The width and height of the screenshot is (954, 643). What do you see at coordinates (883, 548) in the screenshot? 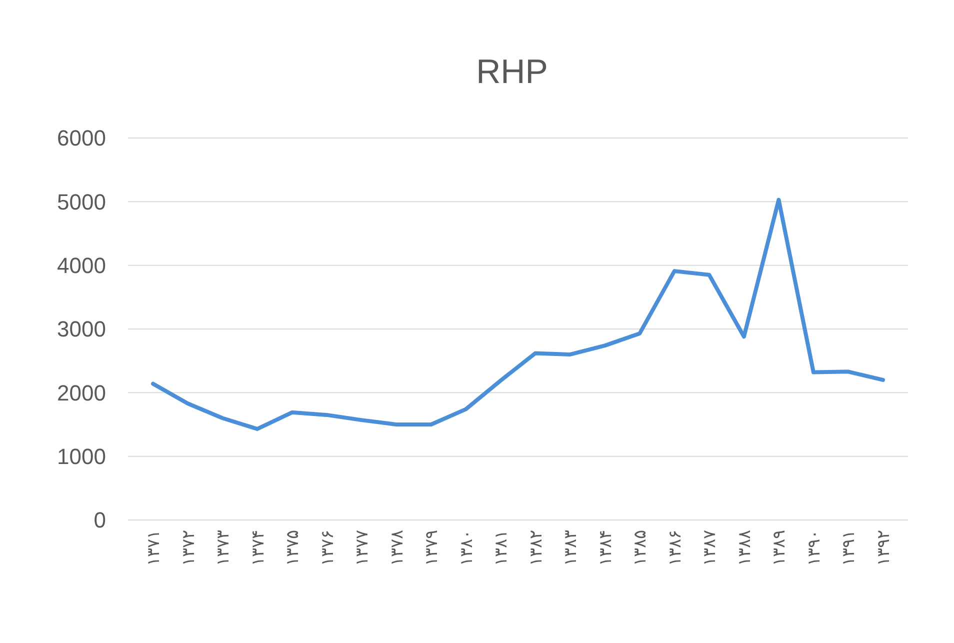
I see `x-tick-label: ۱۳۹۲` at bounding box center [883, 548].